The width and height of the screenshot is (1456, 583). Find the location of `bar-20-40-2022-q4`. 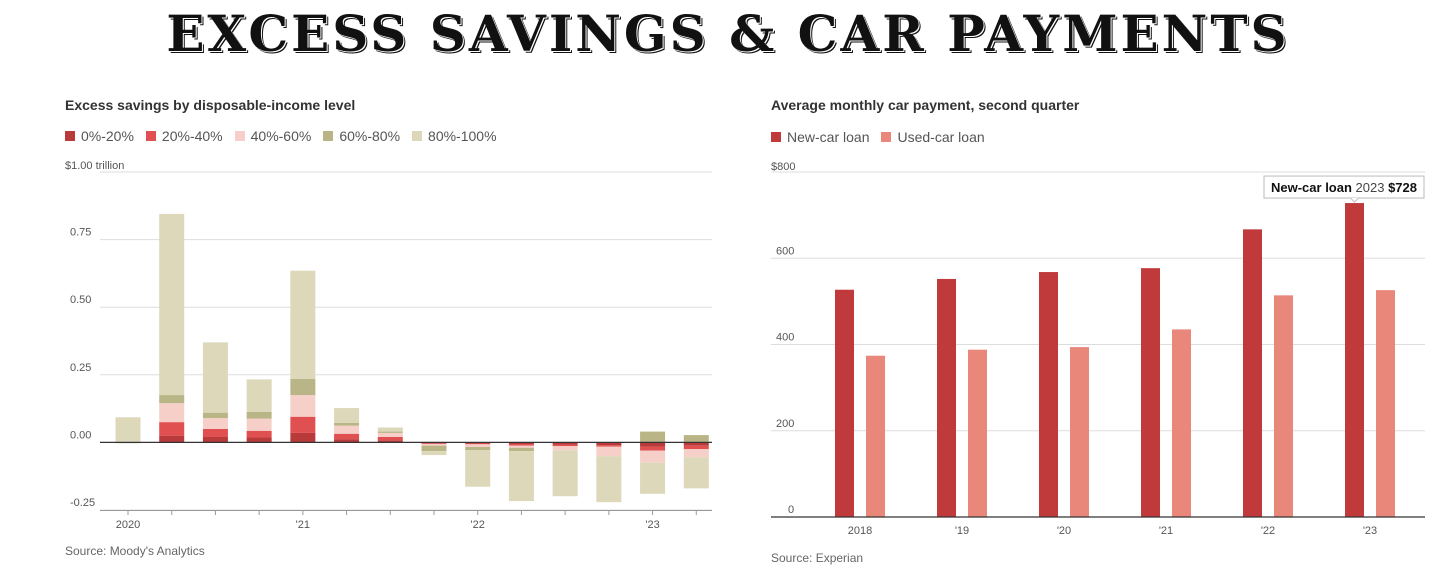

bar-20-40-2022-q4 is located at coordinates (609, 446).